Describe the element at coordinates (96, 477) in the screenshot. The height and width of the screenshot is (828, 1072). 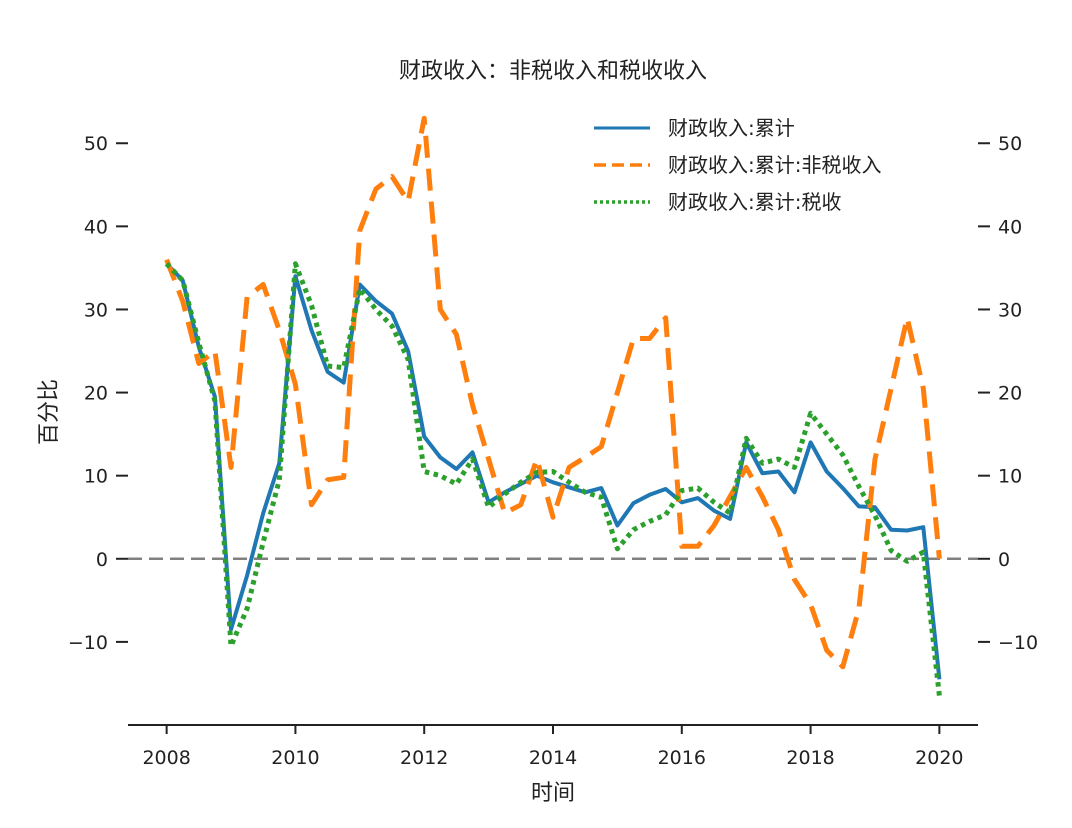
I see `y-tick-label-left: 10` at that location.